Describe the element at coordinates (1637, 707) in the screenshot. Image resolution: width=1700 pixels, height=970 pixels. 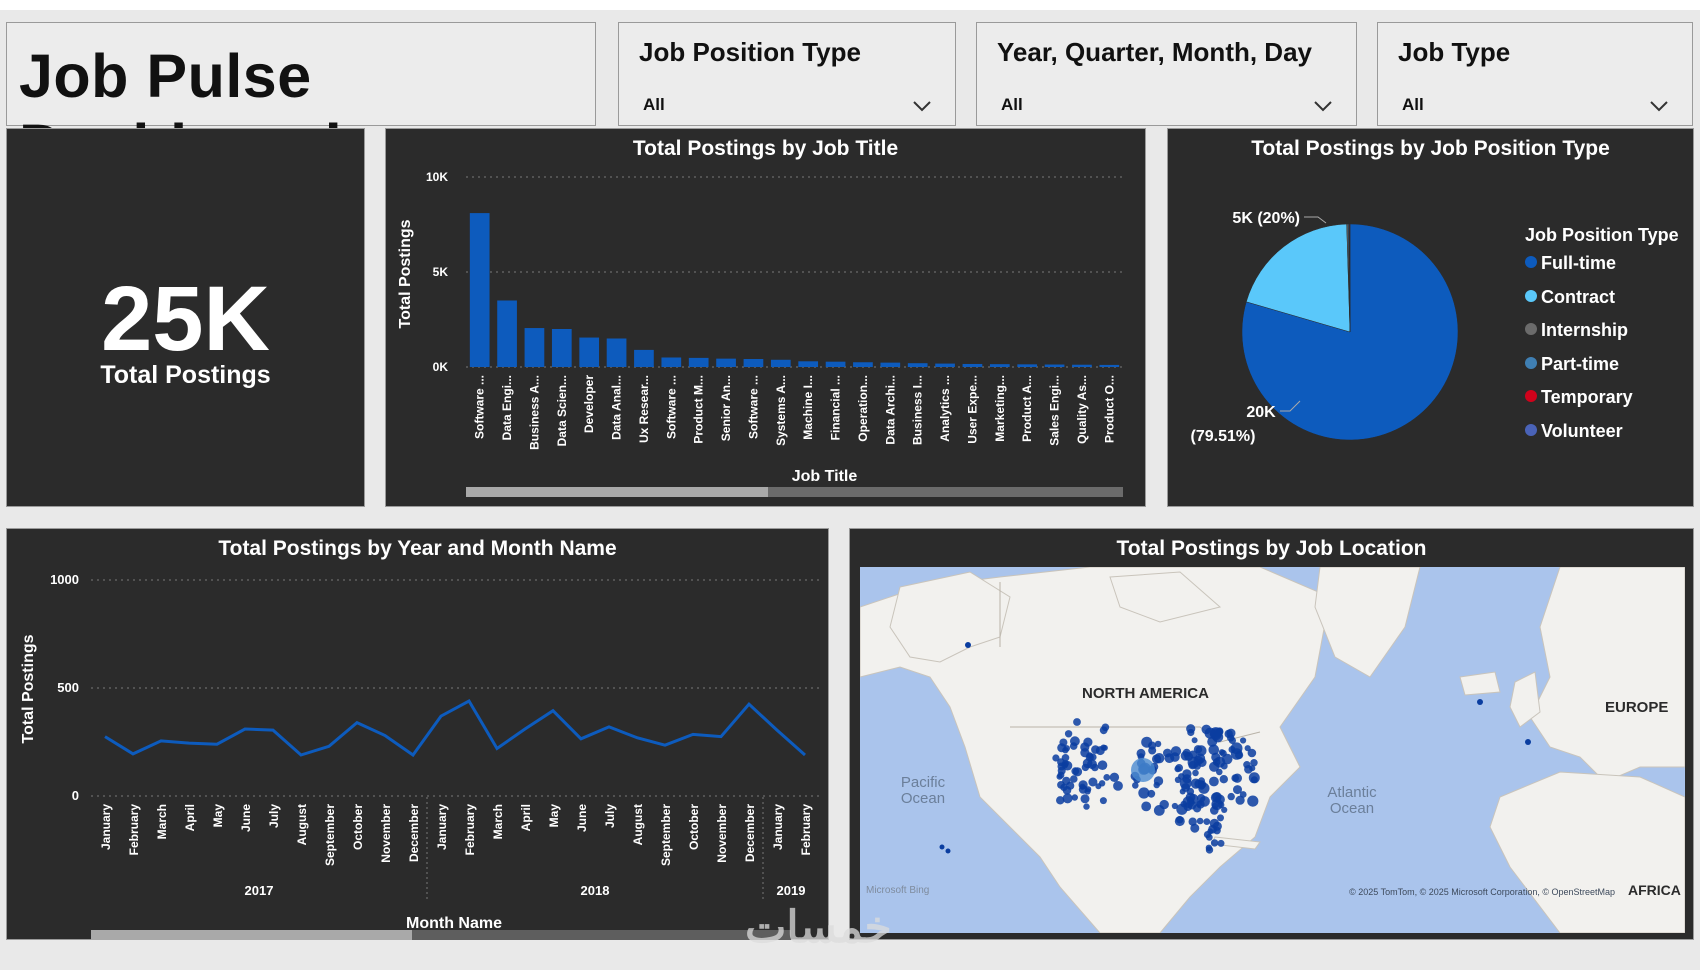
I see `map-label-europe: EUROPE` at that location.